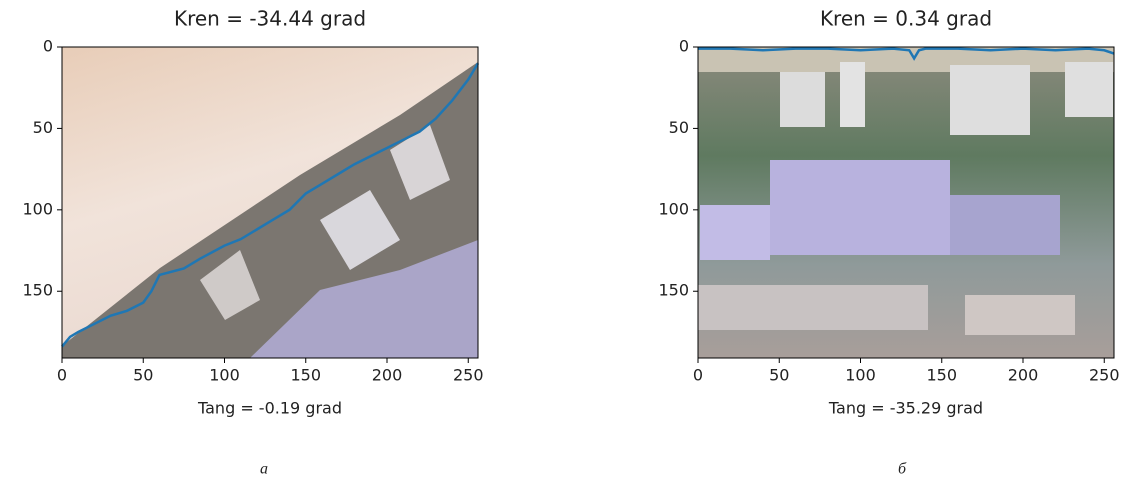  What do you see at coordinates (906, 19) in the screenshot?
I see `chart-title: Kren = 0.34 grad` at bounding box center [906, 19].